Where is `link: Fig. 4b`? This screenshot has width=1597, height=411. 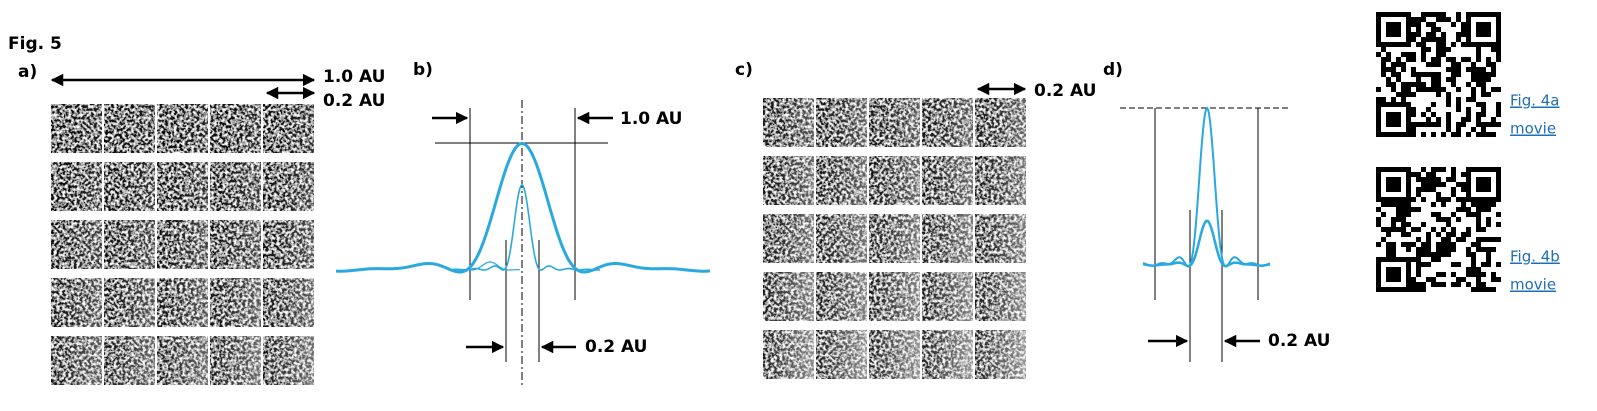
link: Fig. 4b is located at coordinates (1535, 257).